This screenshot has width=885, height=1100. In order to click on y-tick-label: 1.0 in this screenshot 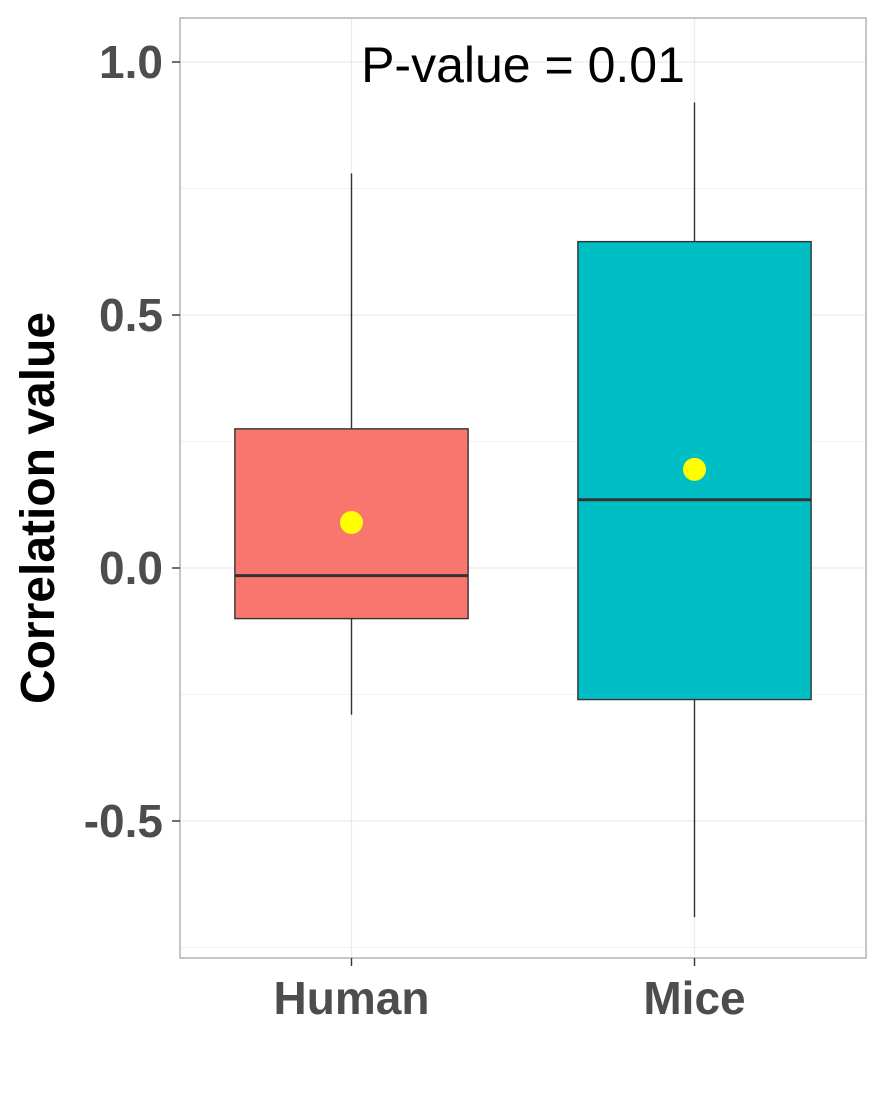, I will do `click(131, 62)`.